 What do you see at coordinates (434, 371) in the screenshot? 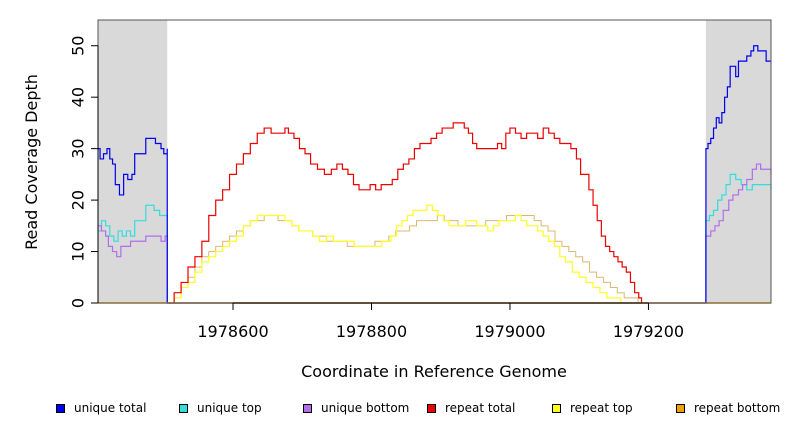
I see `x-axis-title: Coordinate in Reference Genome` at bounding box center [434, 371].